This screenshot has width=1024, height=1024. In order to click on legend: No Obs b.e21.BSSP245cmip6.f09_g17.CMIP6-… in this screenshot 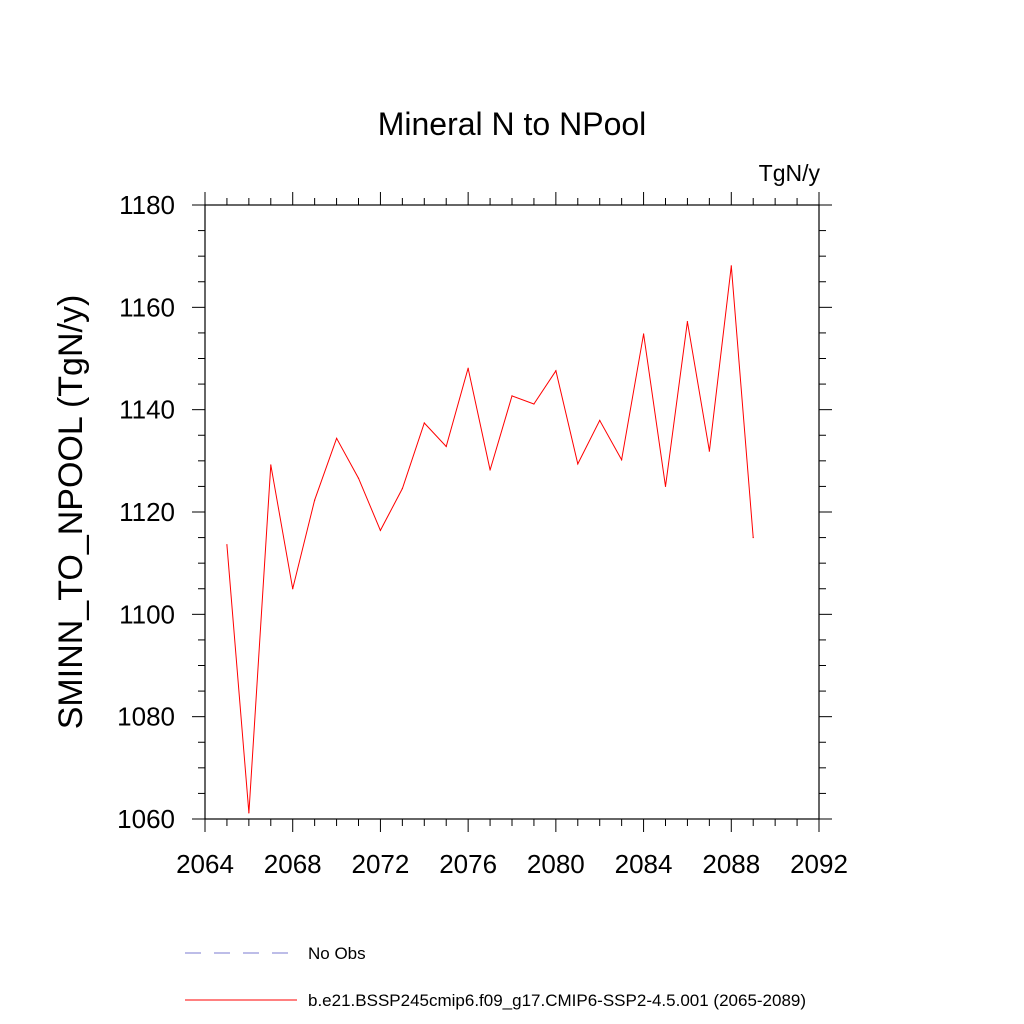, I will do `click(495, 977)`.